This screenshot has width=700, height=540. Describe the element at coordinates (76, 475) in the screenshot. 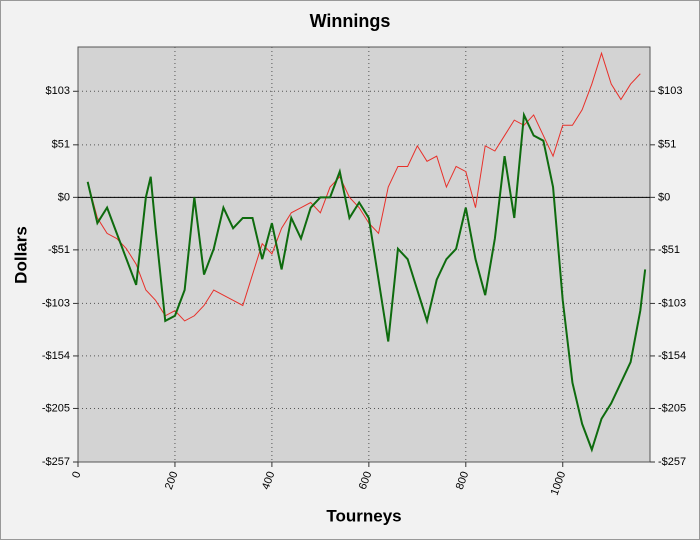

I see `x-tick-label: 0` at that location.